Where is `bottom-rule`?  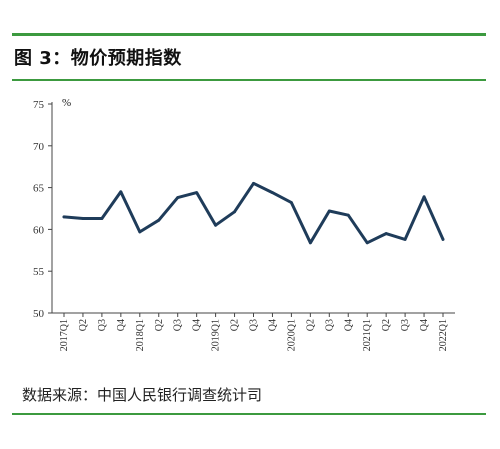
bottom-rule is located at coordinates (249, 414).